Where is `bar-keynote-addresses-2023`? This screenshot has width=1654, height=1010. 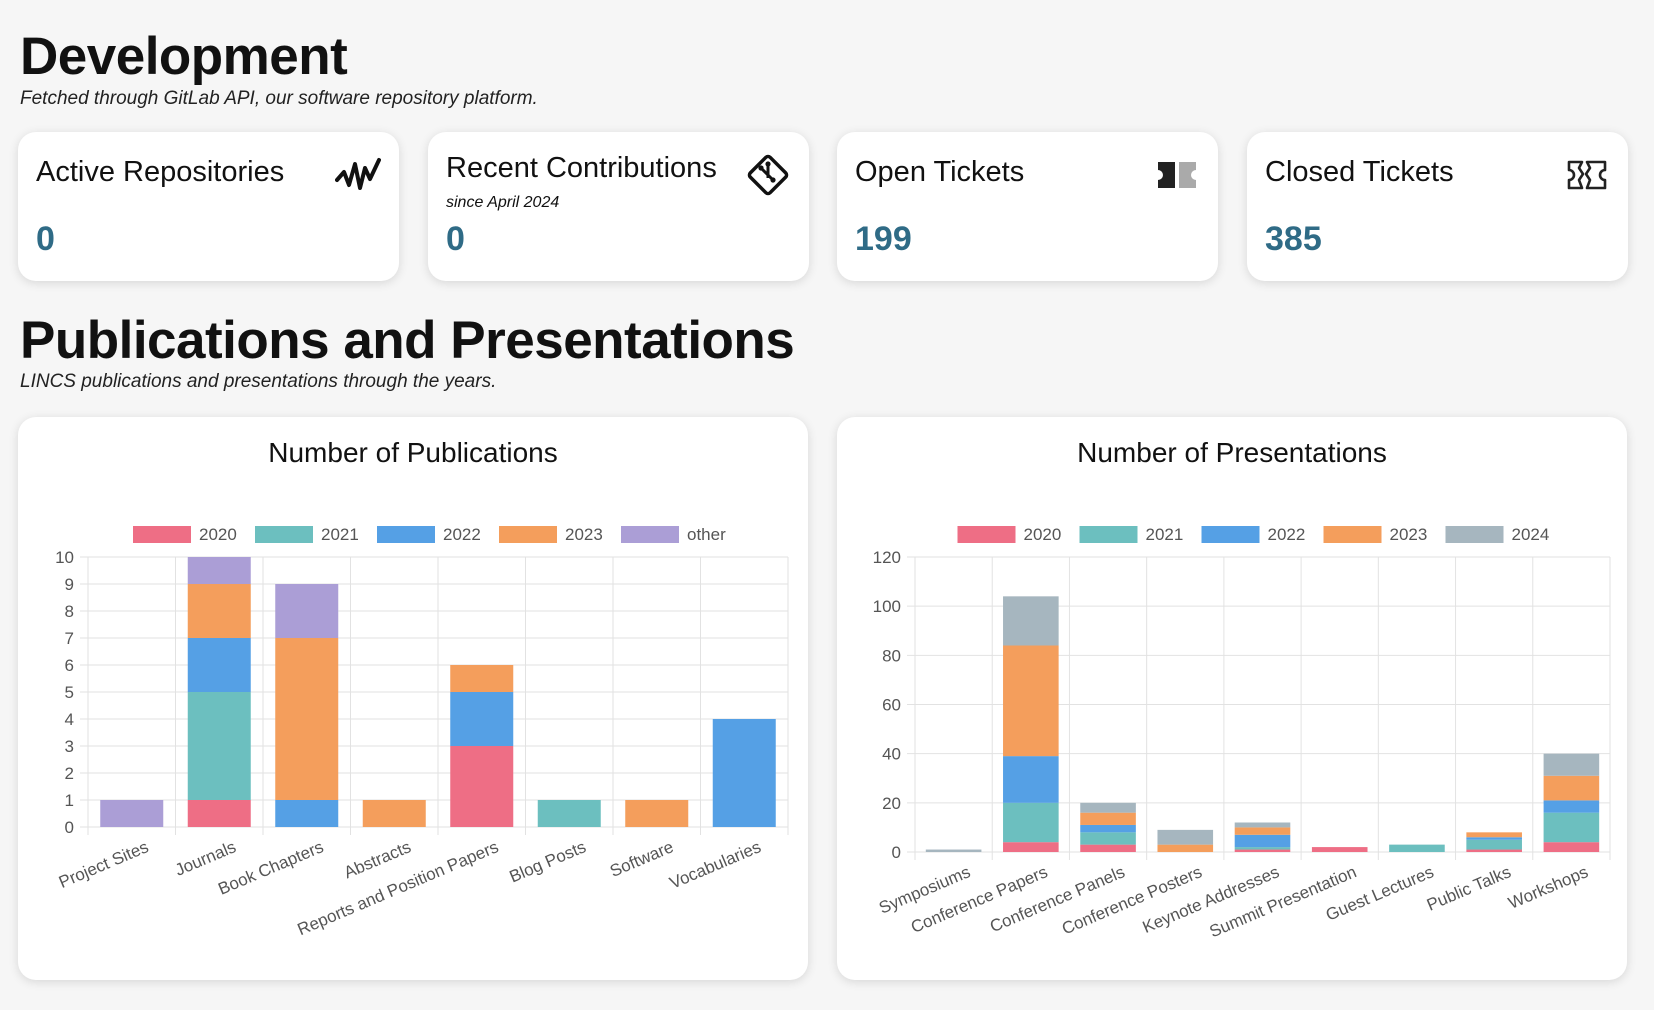 bar-keynote-addresses-2023 is located at coordinates (1262, 831).